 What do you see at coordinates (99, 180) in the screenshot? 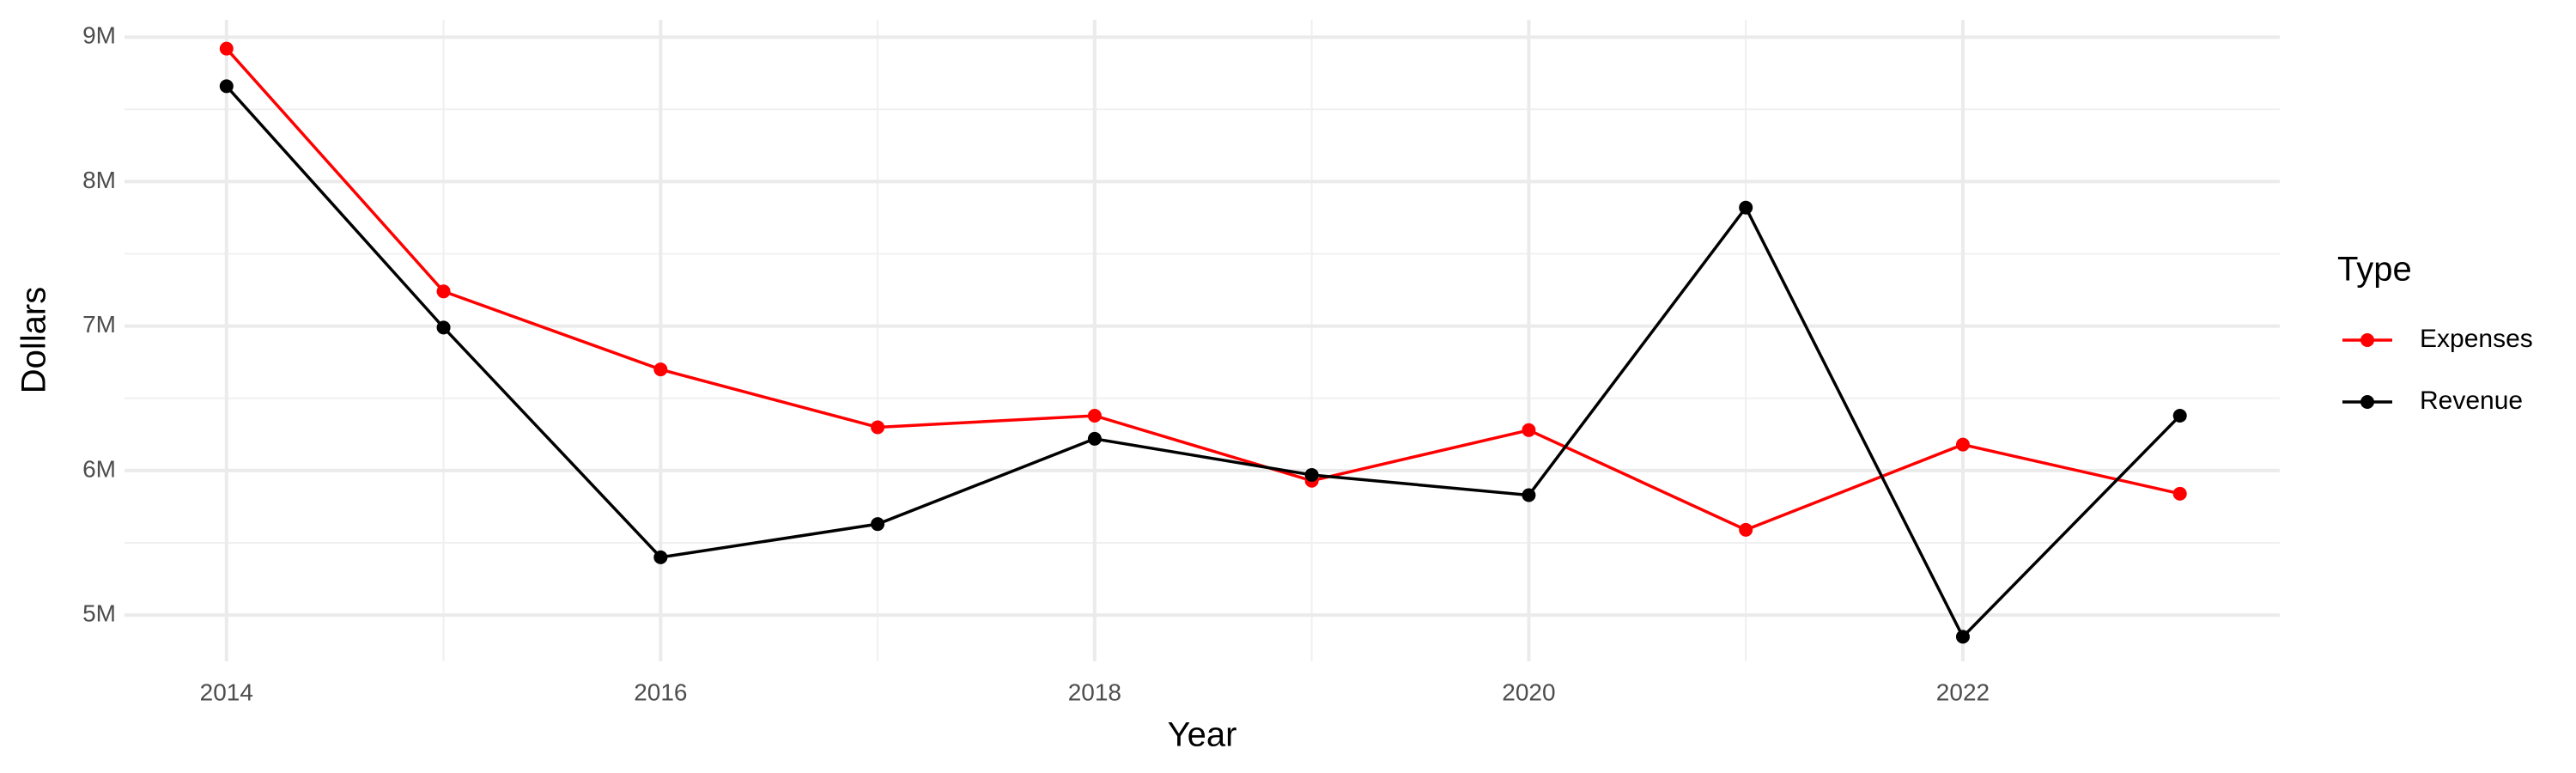
I see `y-tick-label: 8M` at bounding box center [99, 180].